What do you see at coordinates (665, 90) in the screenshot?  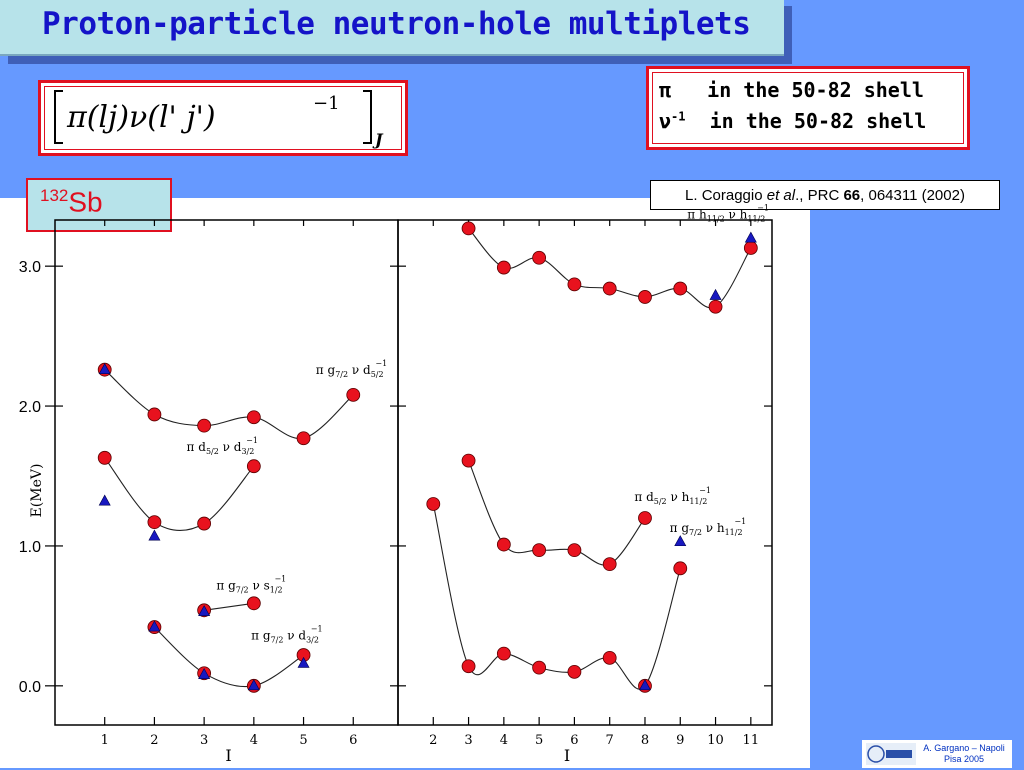 I see `pi-symbol: π` at bounding box center [665, 90].